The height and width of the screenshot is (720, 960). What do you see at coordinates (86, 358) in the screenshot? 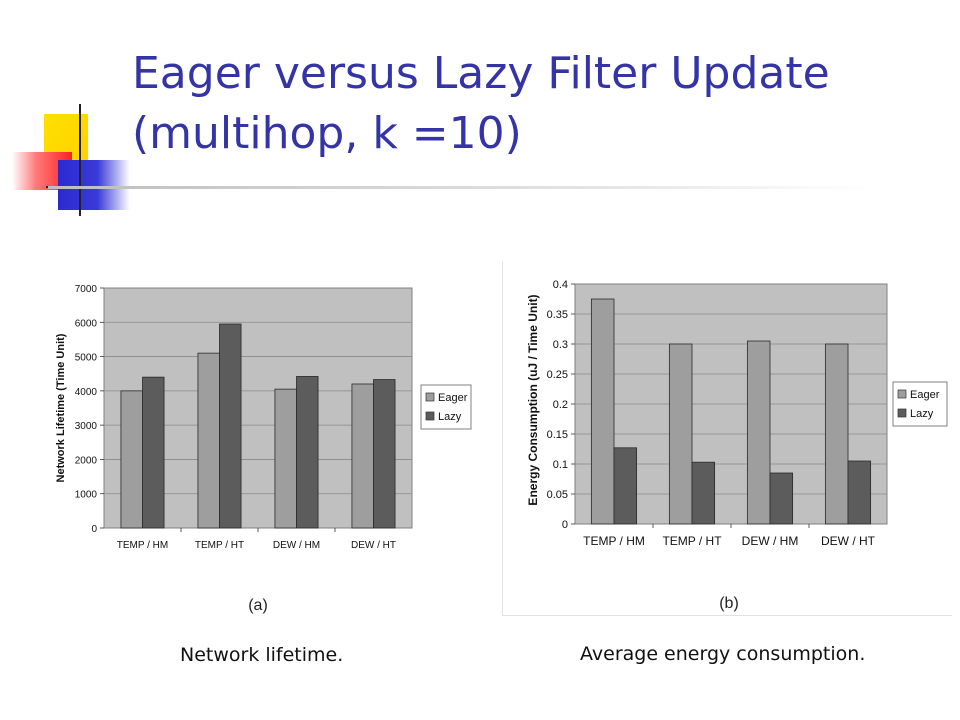
I see `chart-a-y-tick-label: 5000` at bounding box center [86, 358].